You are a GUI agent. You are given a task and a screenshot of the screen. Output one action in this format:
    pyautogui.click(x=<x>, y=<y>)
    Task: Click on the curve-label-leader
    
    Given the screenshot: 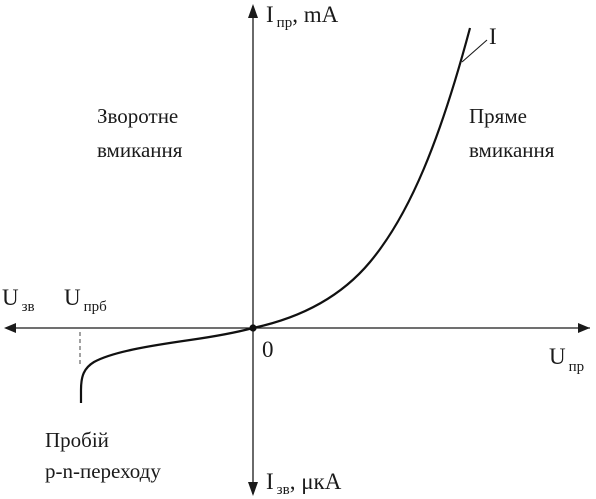 What is the action you would take?
    pyautogui.click(x=474, y=51)
    